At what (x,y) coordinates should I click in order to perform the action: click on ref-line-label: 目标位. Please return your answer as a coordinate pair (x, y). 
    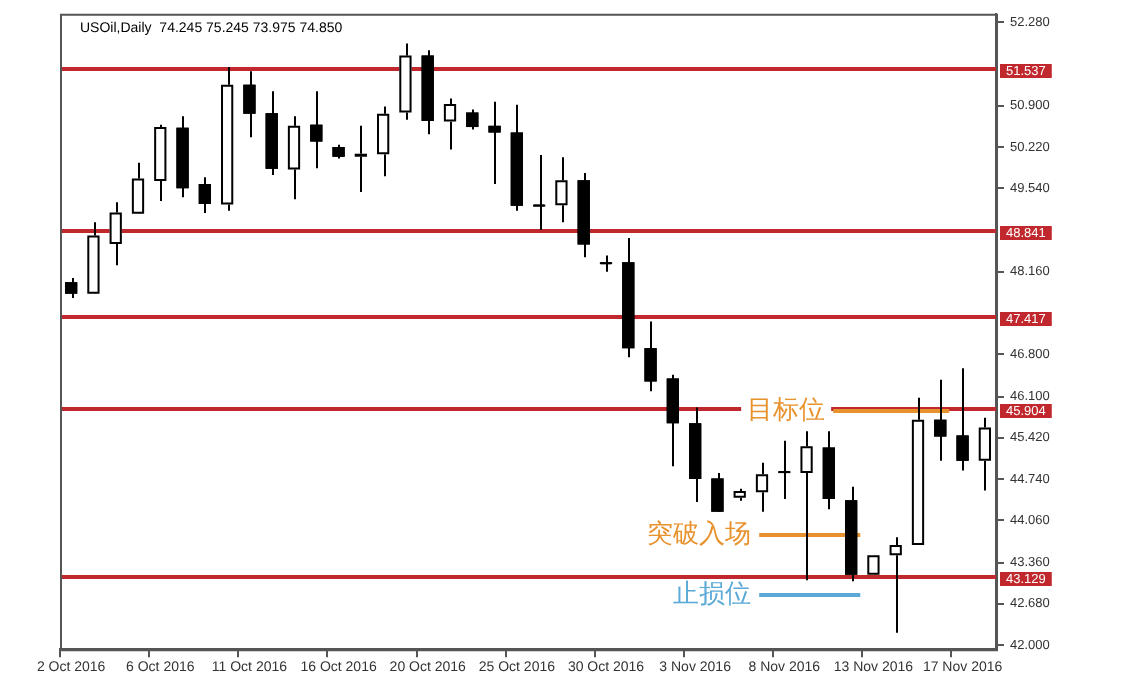
    Looking at the image, I should click on (786, 409).